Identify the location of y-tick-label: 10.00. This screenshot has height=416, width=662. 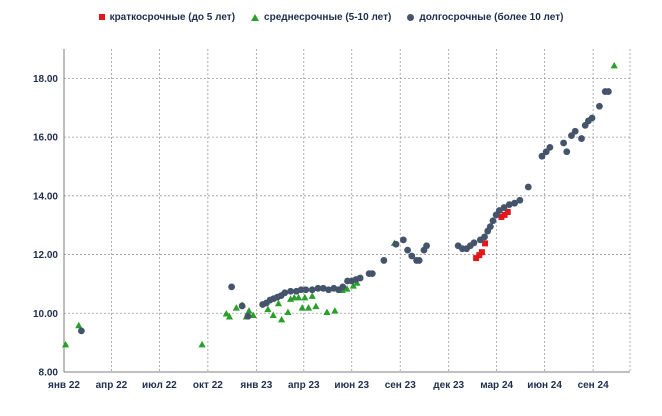
(45, 314).